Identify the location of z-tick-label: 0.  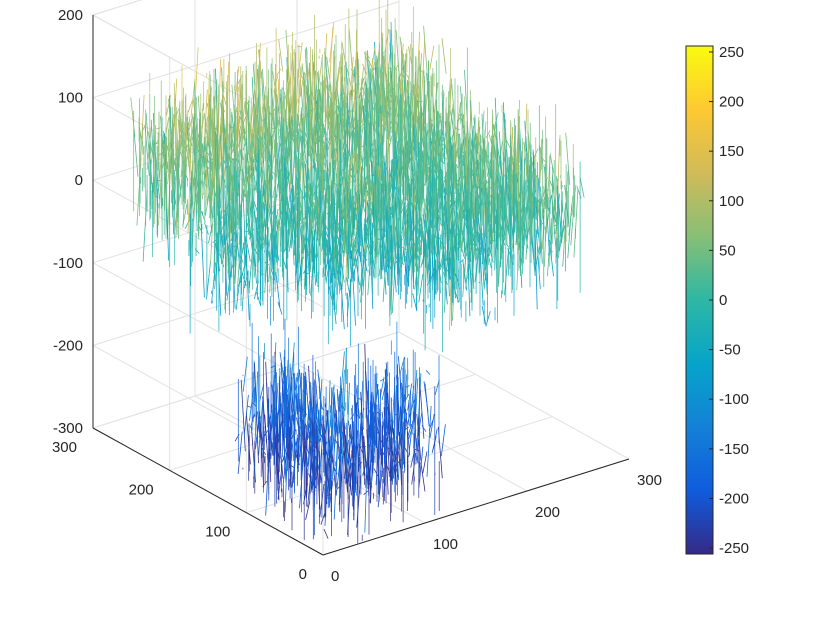
(79, 180).